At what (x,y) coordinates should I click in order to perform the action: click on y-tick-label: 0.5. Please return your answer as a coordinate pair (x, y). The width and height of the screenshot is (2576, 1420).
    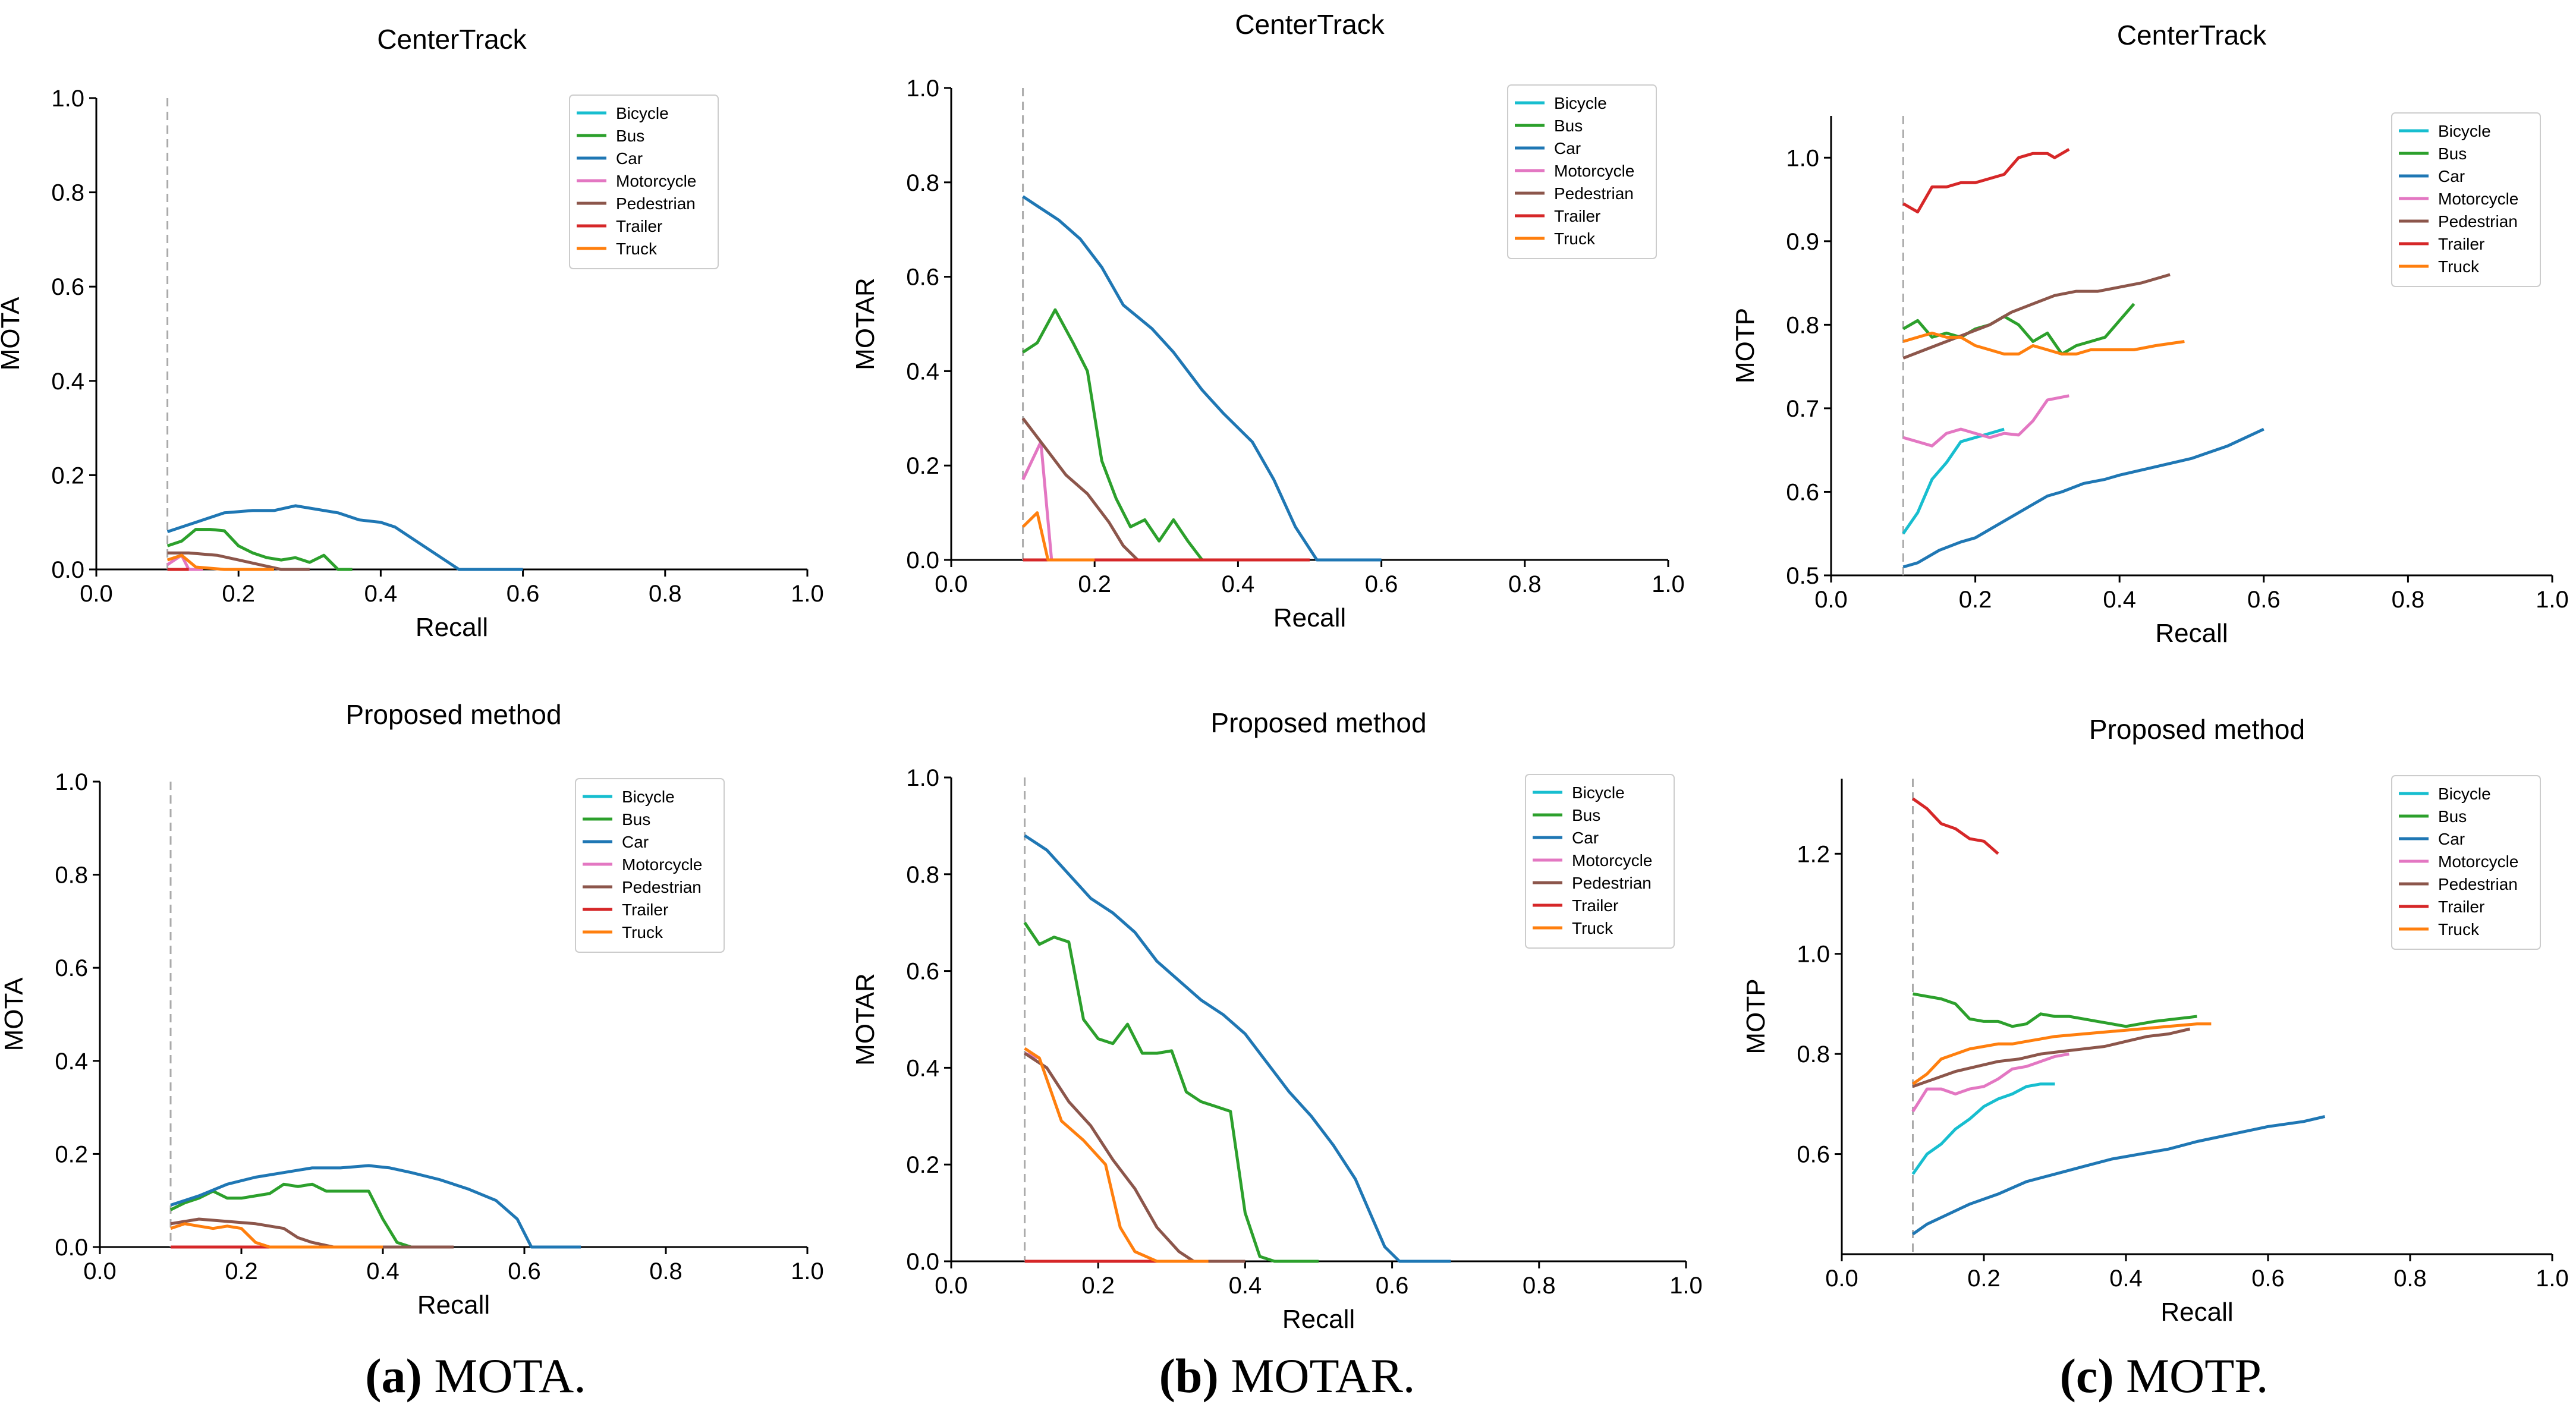
    Looking at the image, I should click on (1802, 576).